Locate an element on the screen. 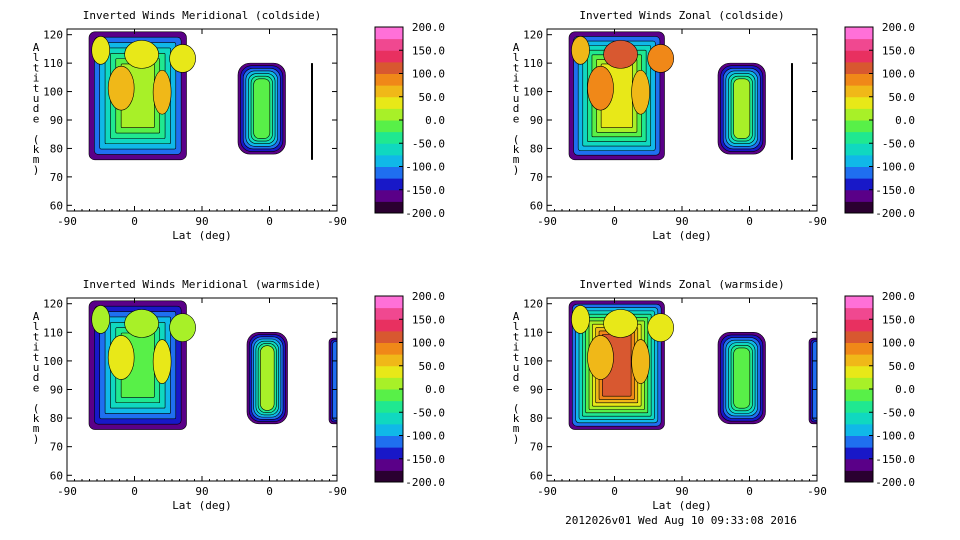  colorbar-tick-label: 50.0 is located at coordinates (432, 97).